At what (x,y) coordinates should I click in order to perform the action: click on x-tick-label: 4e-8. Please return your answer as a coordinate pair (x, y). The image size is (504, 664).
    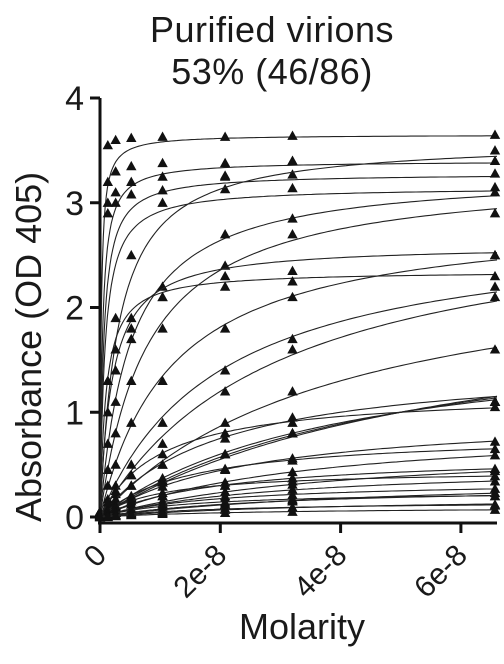
    Looking at the image, I should click on (321, 572).